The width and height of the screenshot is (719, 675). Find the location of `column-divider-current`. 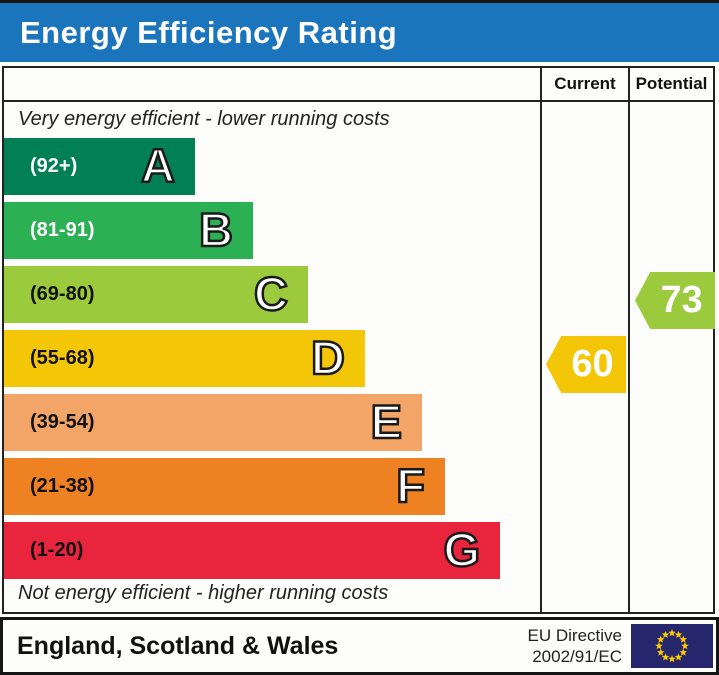

column-divider-current is located at coordinates (541, 340).